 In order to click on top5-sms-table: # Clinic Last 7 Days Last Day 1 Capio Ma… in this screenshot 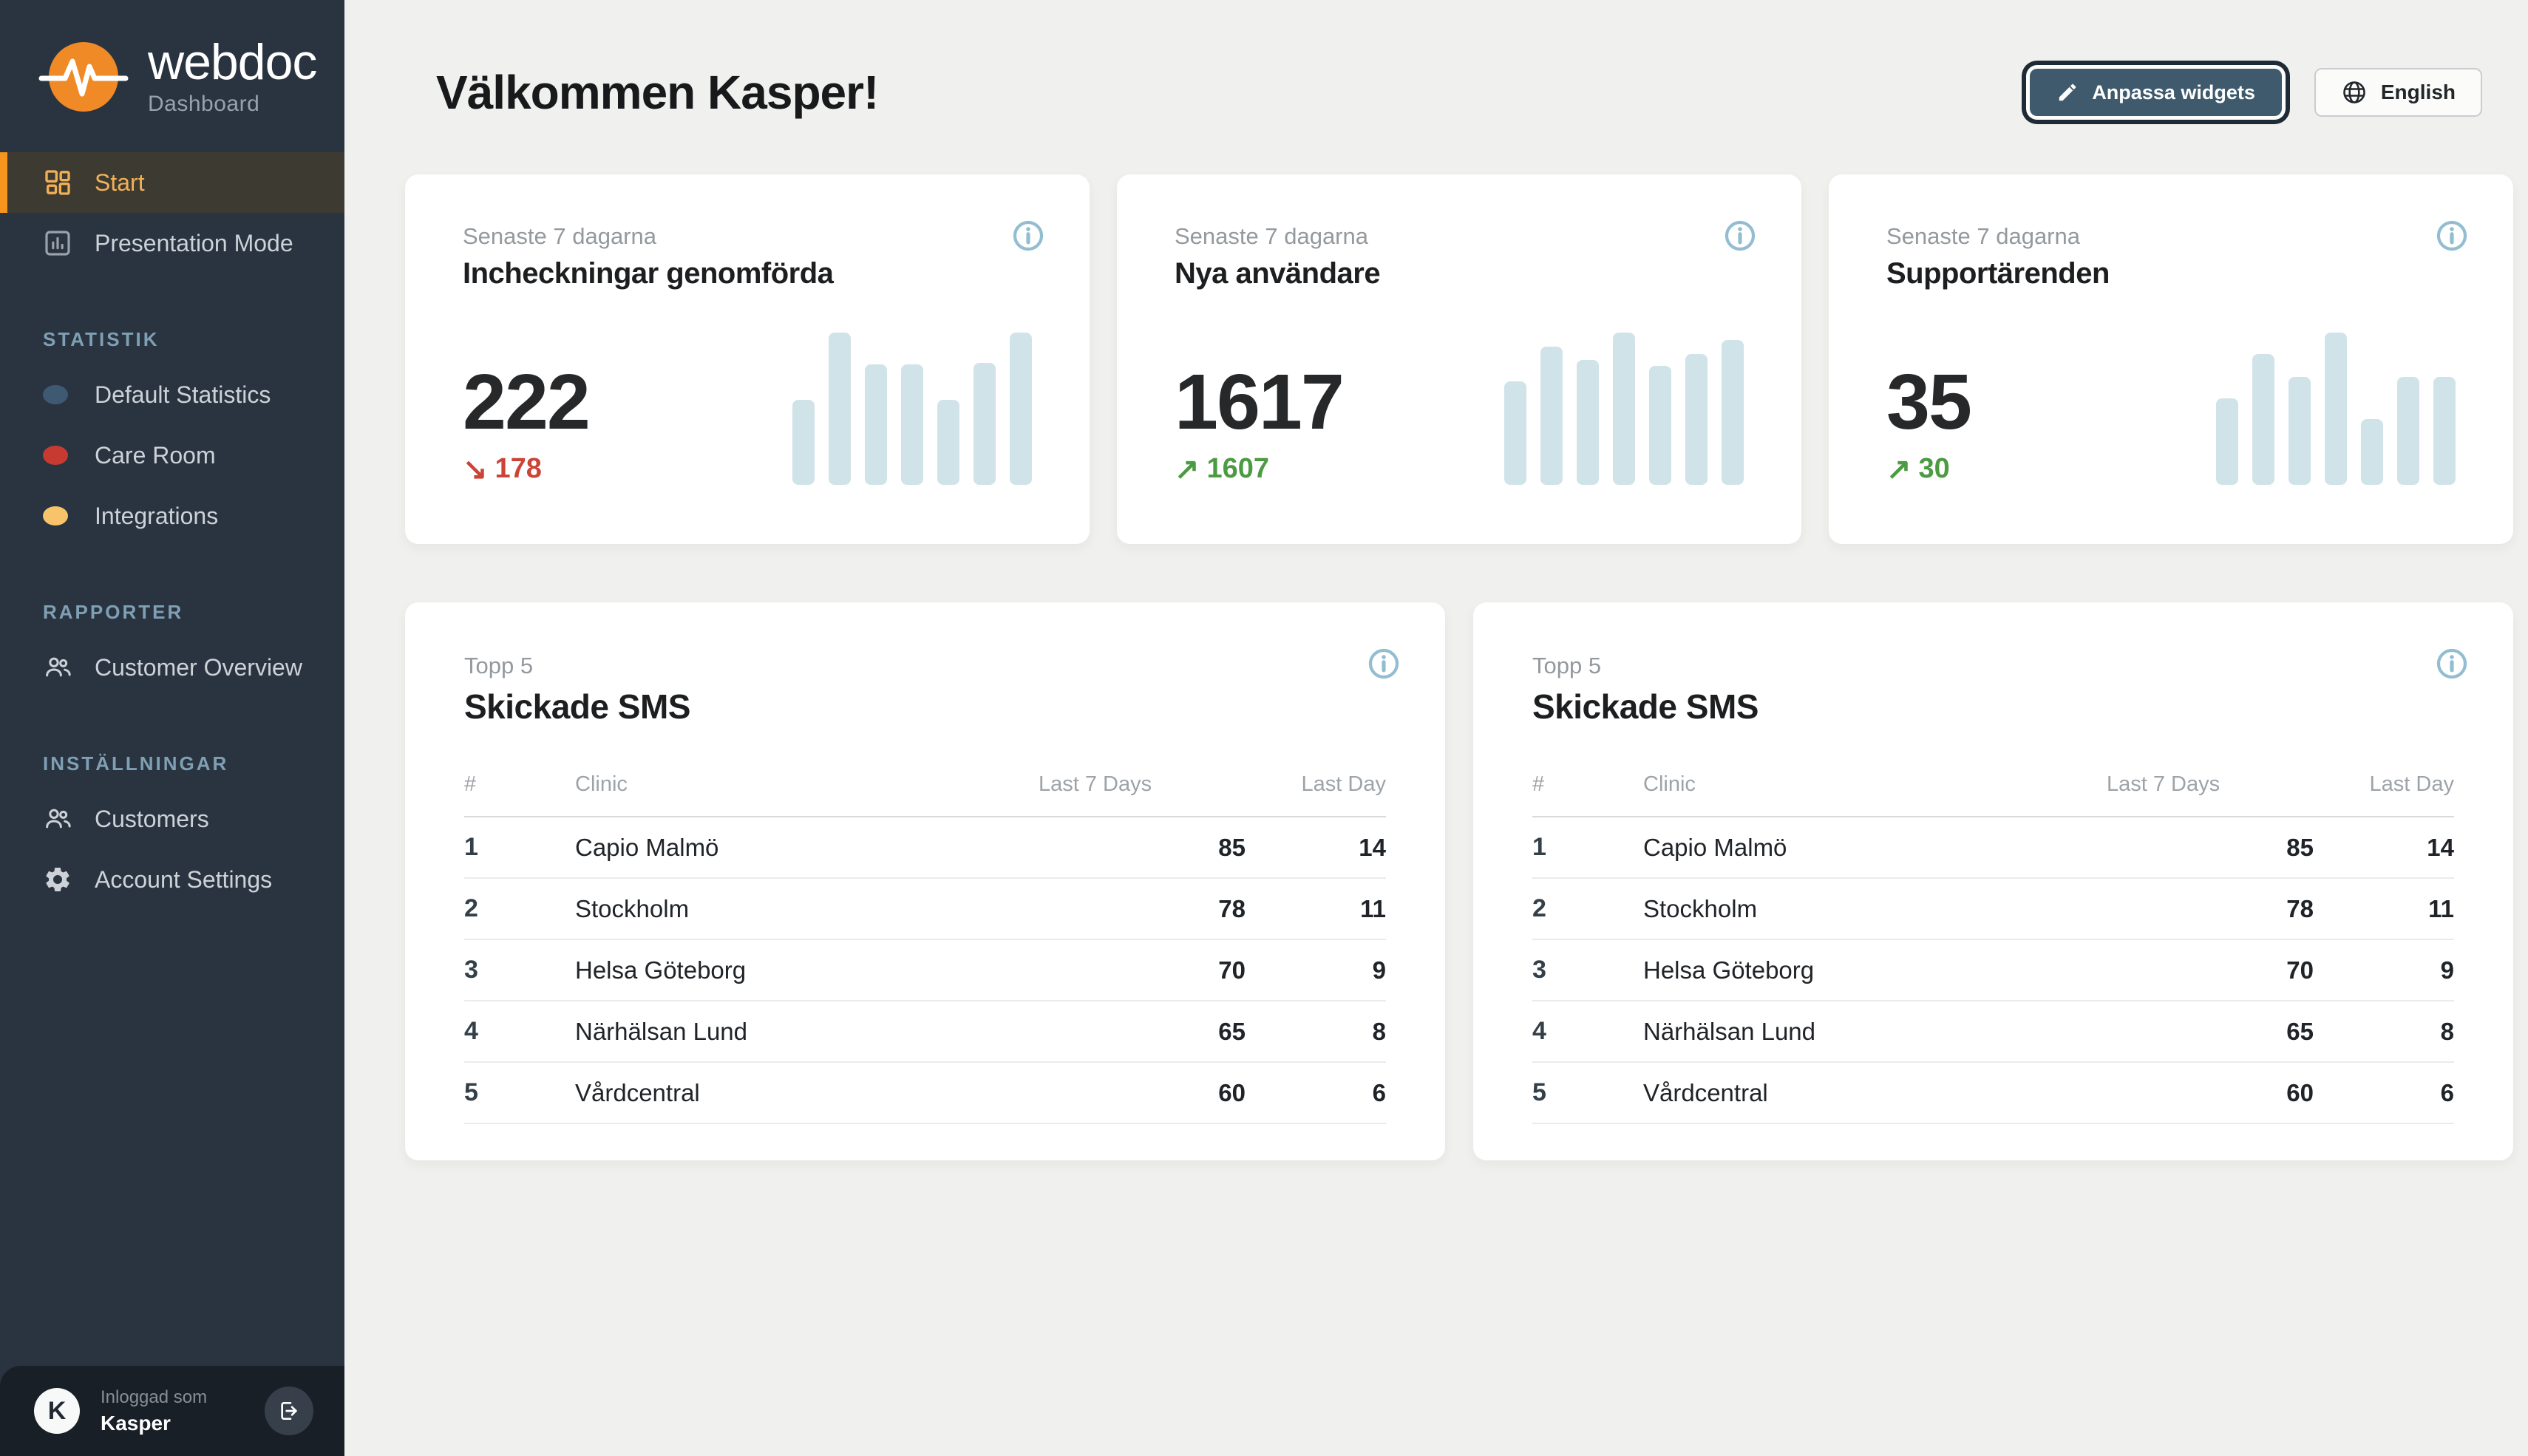, I will do `click(925, 948)`.